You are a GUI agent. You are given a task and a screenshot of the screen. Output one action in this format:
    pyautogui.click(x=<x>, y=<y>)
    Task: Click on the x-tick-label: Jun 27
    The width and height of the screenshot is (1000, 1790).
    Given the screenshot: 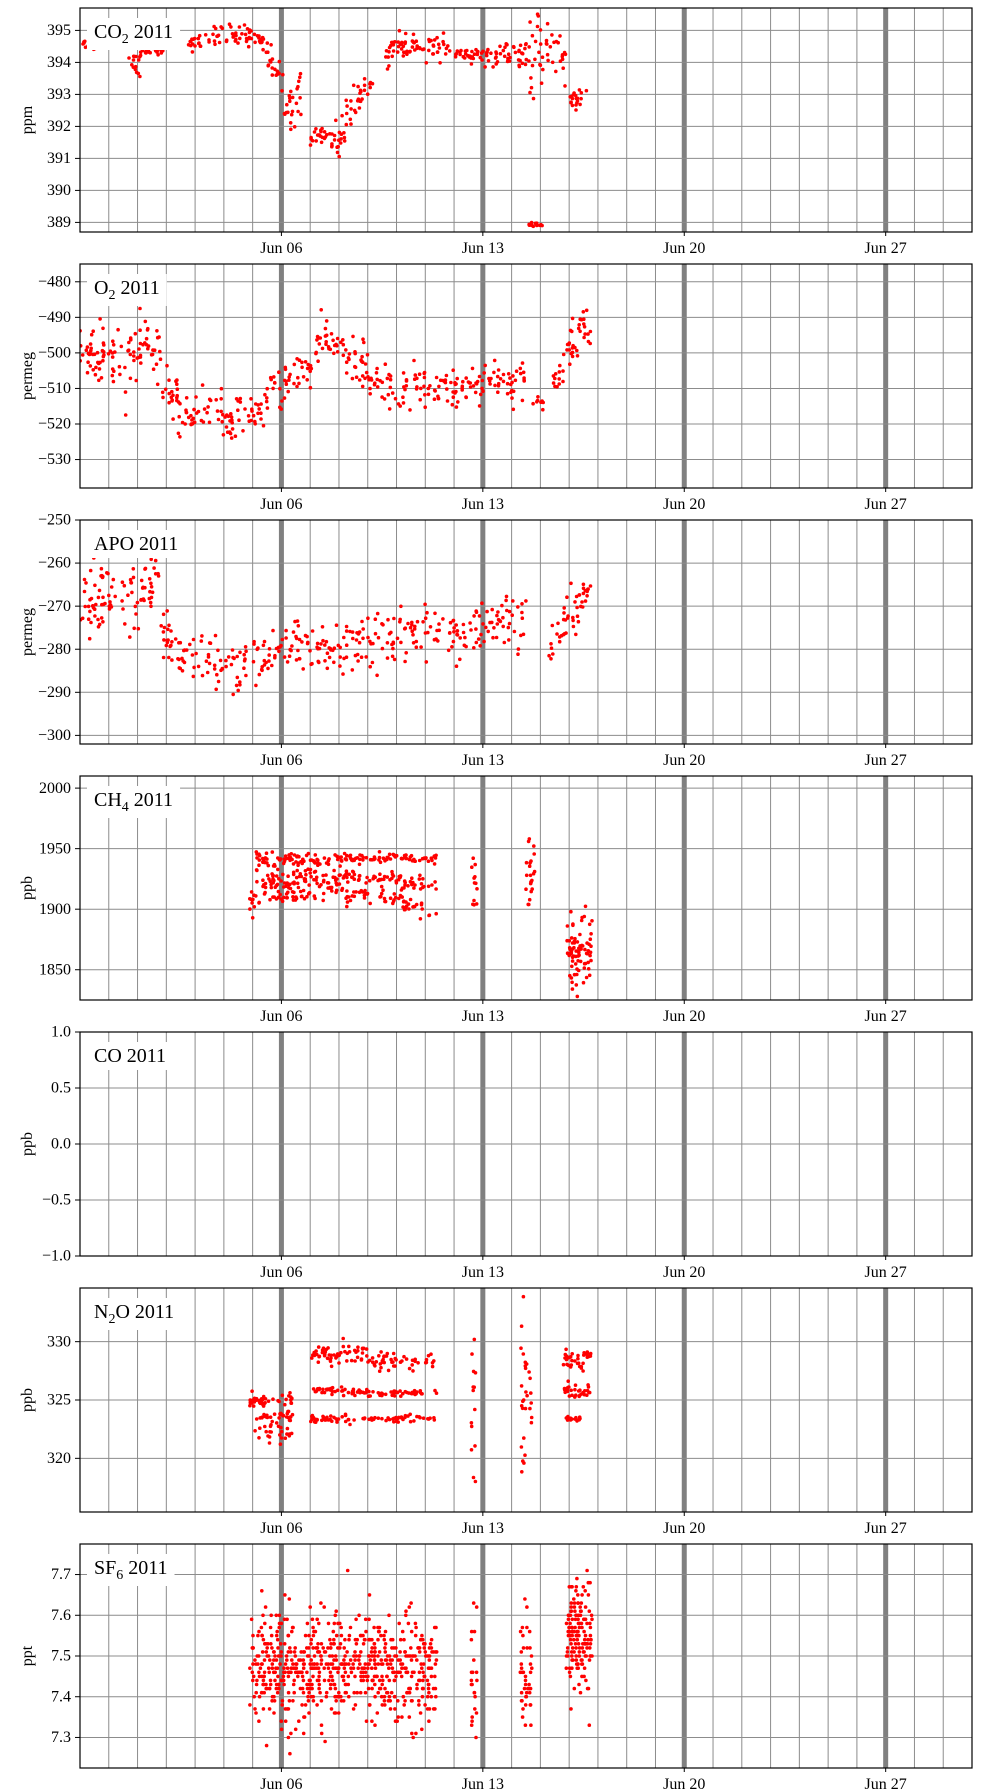 What is the action you would take?
    pyautogui.click(x=886, y=504)
    